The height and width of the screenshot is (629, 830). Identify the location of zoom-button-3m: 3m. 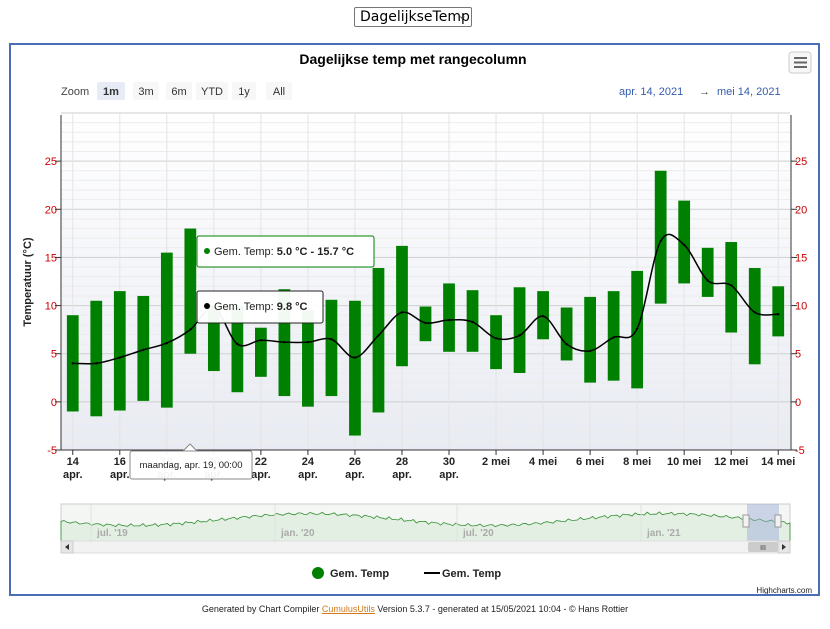
(146, 91).